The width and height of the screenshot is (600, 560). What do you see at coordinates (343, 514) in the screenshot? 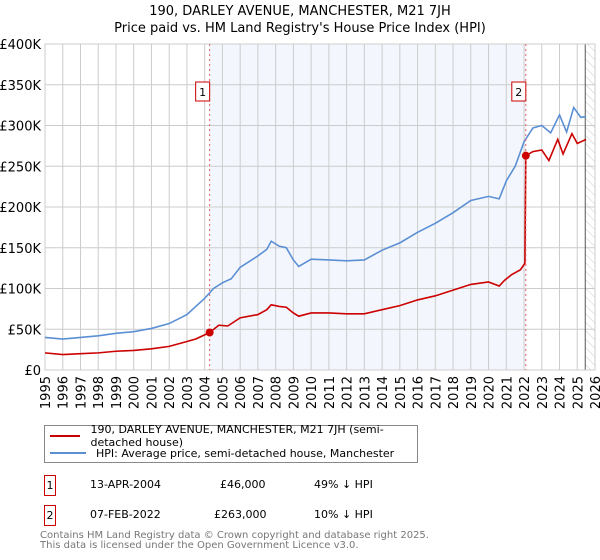
I see `sale-hpi: 10% ↓ HPI` at bounding box center [343, 514].